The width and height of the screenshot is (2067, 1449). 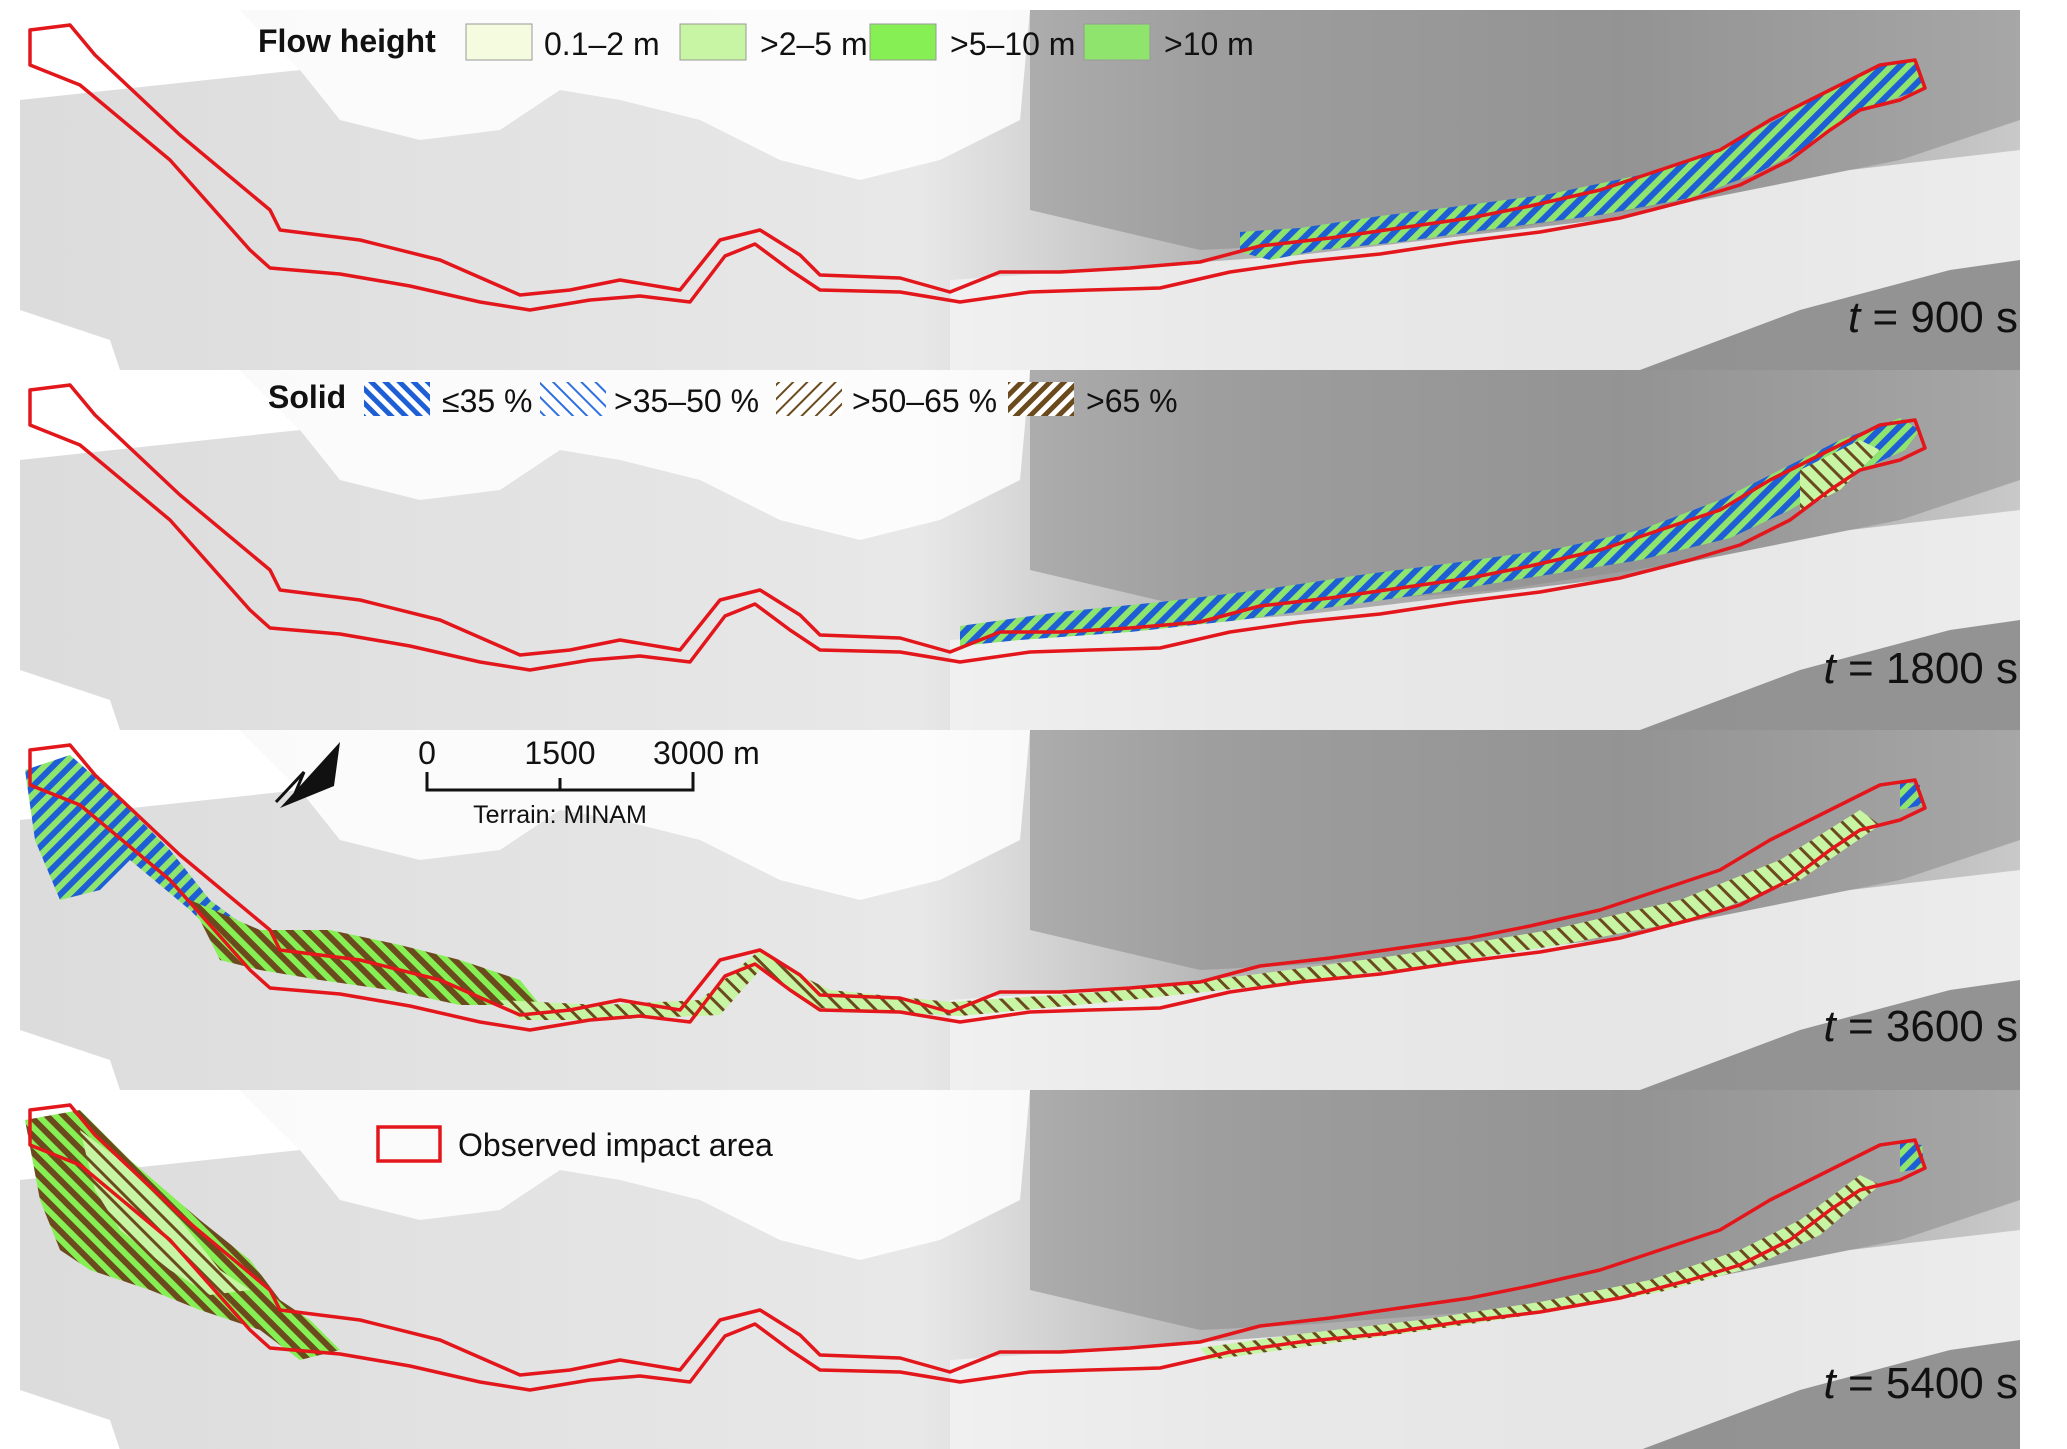 What do you see at coordinates (686, 401) in the screenshot?
I see `legend-item-label: >35–50 %` at bounding box center [686, 401].